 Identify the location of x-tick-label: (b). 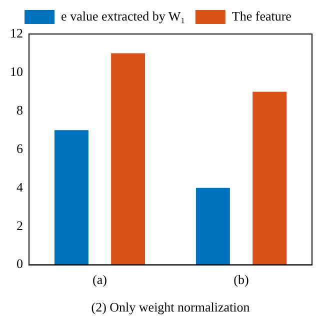
(241, 280).